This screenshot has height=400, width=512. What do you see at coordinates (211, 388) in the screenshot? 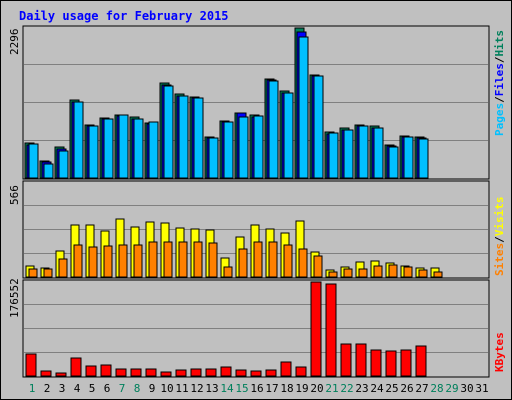
I see `x-tick-label: 13` at bounding box center [211, 388].